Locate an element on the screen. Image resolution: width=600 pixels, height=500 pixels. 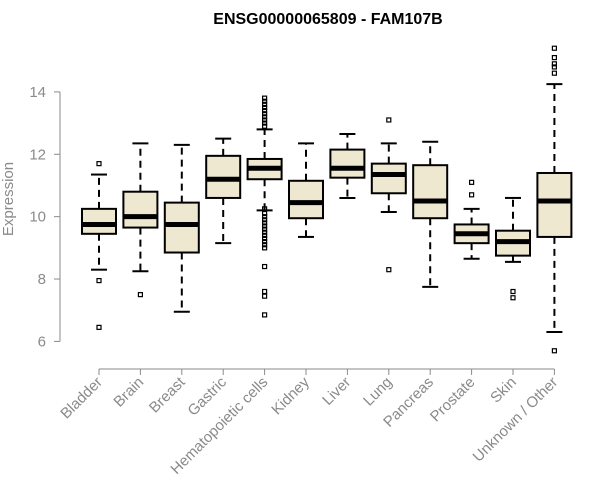
y-tick-label: 10 is located at coordinates (37, 217).